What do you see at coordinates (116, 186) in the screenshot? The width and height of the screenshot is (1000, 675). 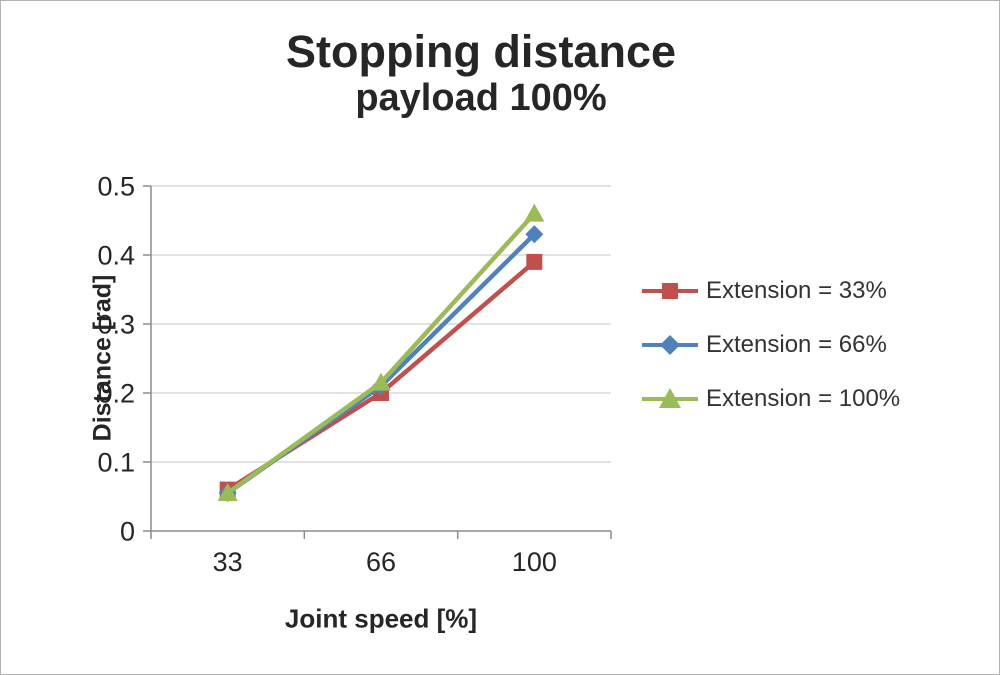 I see `y-tick-label: 0.5` at bounding box center [116, 186].